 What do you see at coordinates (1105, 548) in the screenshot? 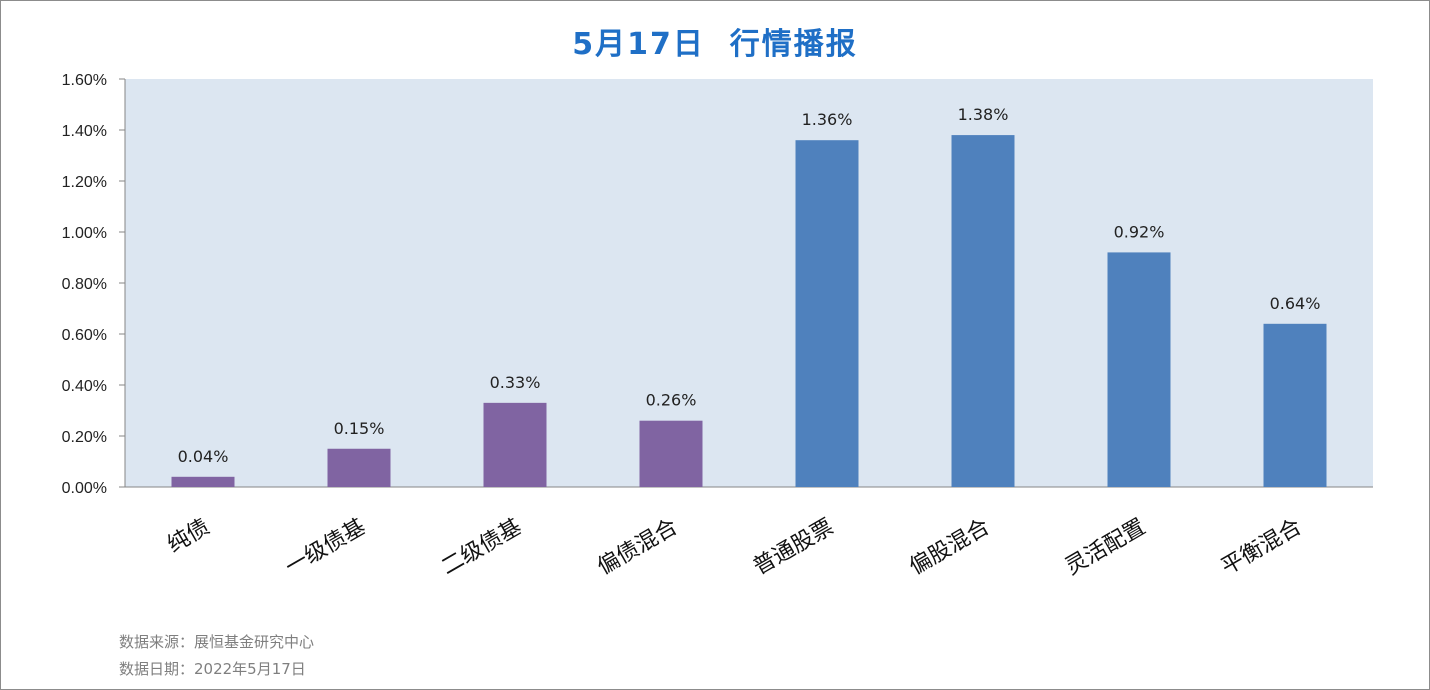
I see `x-tick-label: 灵活配置` at bounding box center [1105, 548].